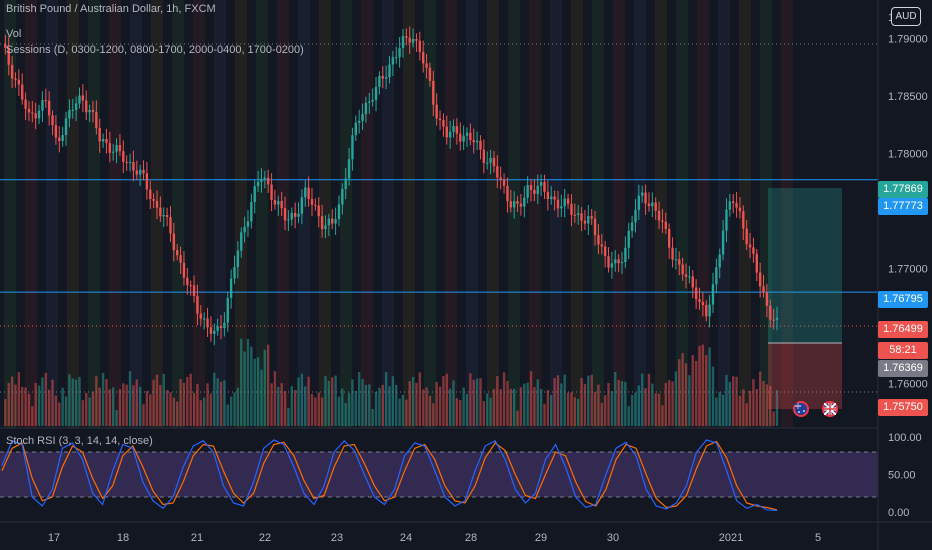  What do you see at coordinates (898, 513) in the screenshot?
I see `osc-tick-label: 0.00` at bounding box center [898, 513].